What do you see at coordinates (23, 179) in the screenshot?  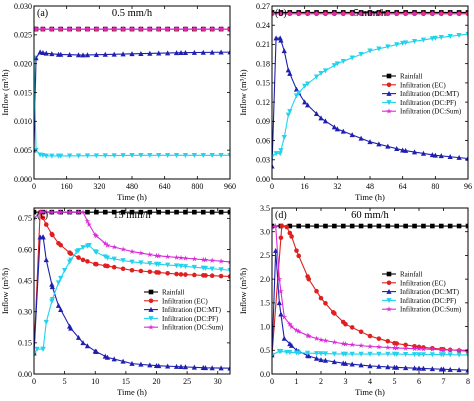 I see `y-tick-label: 0.000` at bounding box center [23, 179].